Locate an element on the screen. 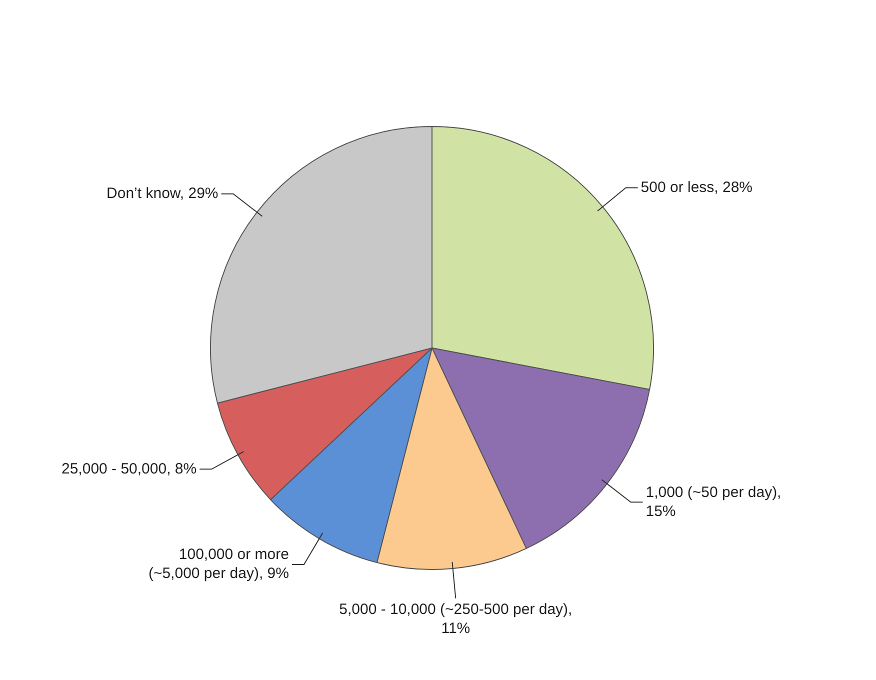  slice-label: 500 or less, 28% is located at coordinates (696, 187).